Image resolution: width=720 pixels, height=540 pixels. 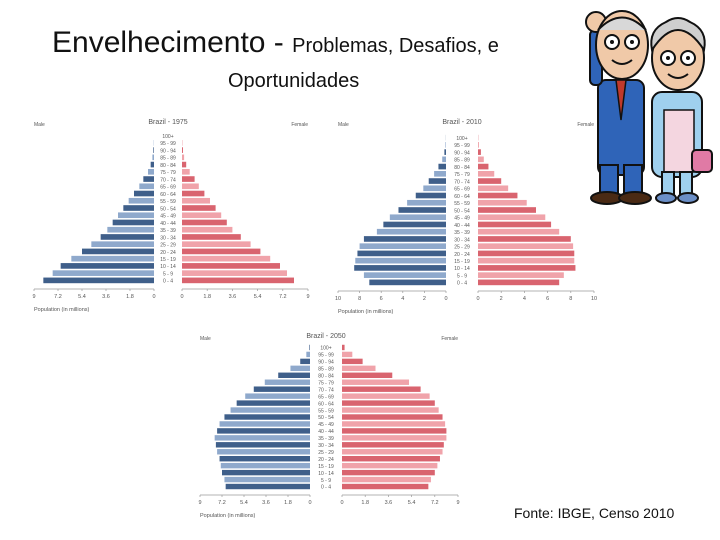 I want to click on x-tick-label: 10, so click(x=338, y=299).